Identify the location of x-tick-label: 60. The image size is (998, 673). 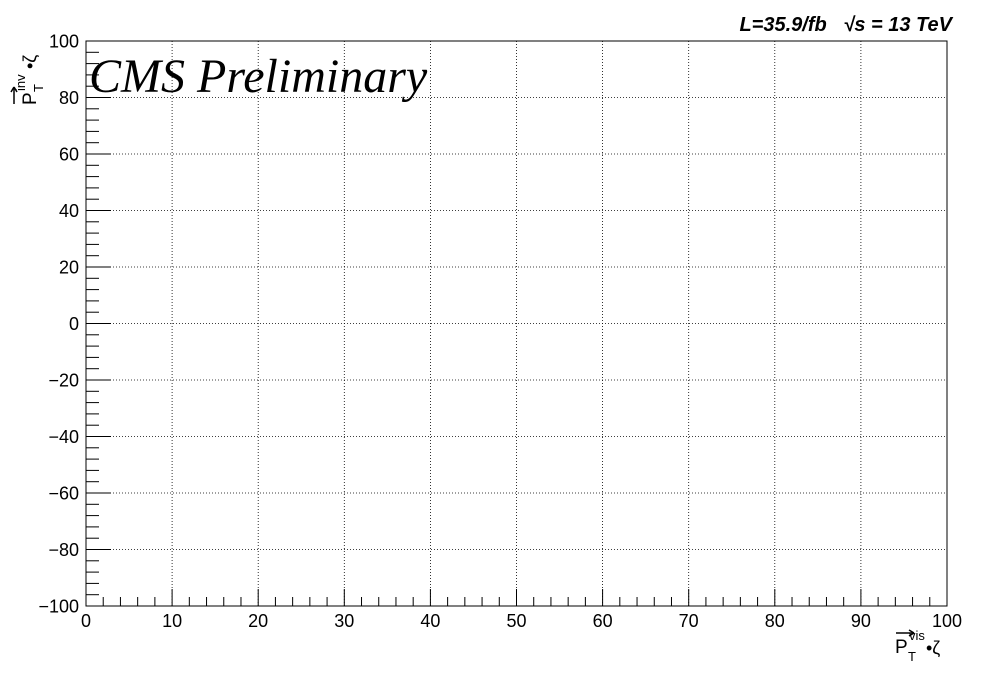
(603, 621).